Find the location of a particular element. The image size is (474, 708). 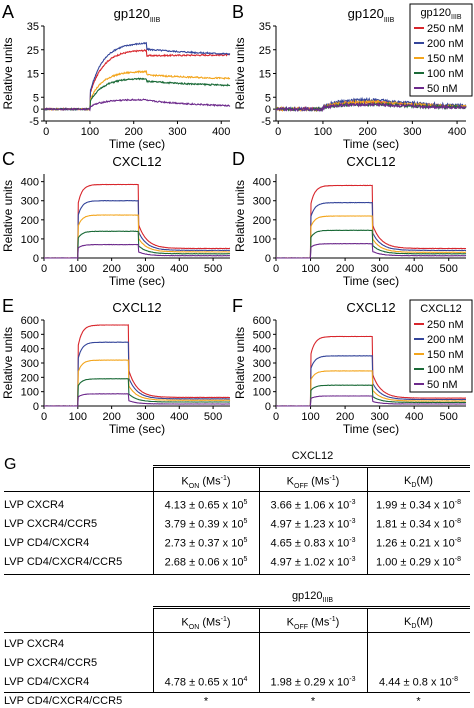

cell-value: 3.79 ± 0.39 x 10 is located at coordinates (204, 524).